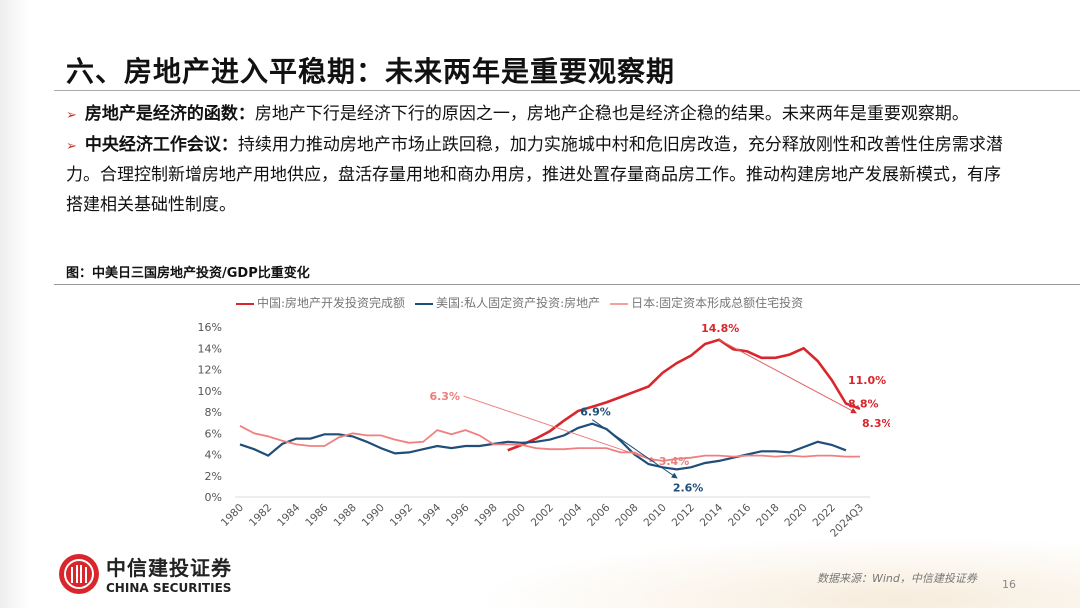 This screenshot has width=1080, height=608. I want to click on y-tick-label: 10%, so click(210, 391).